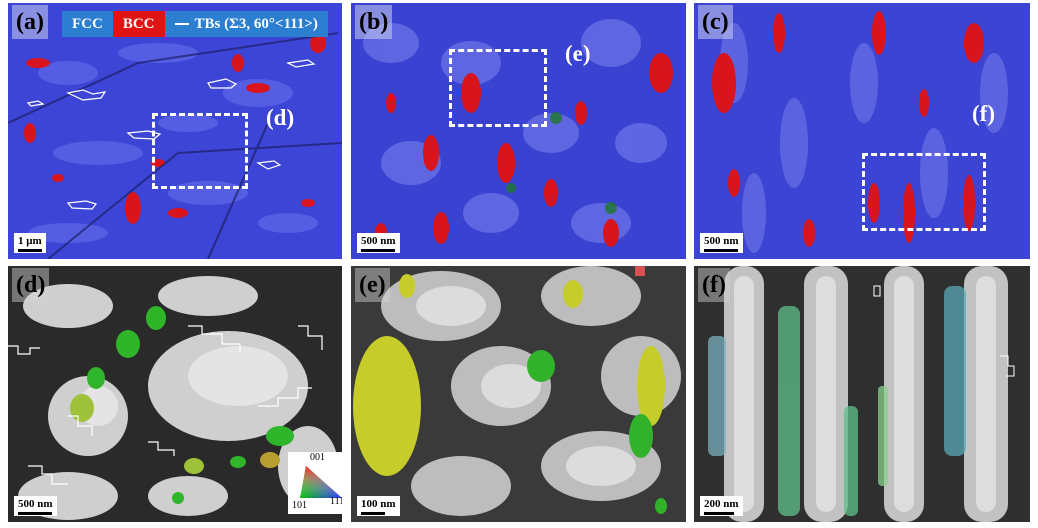 The image size is (1038, 528). I want to click on panel-b-scale-label: 500 nm, so click(378, 241).